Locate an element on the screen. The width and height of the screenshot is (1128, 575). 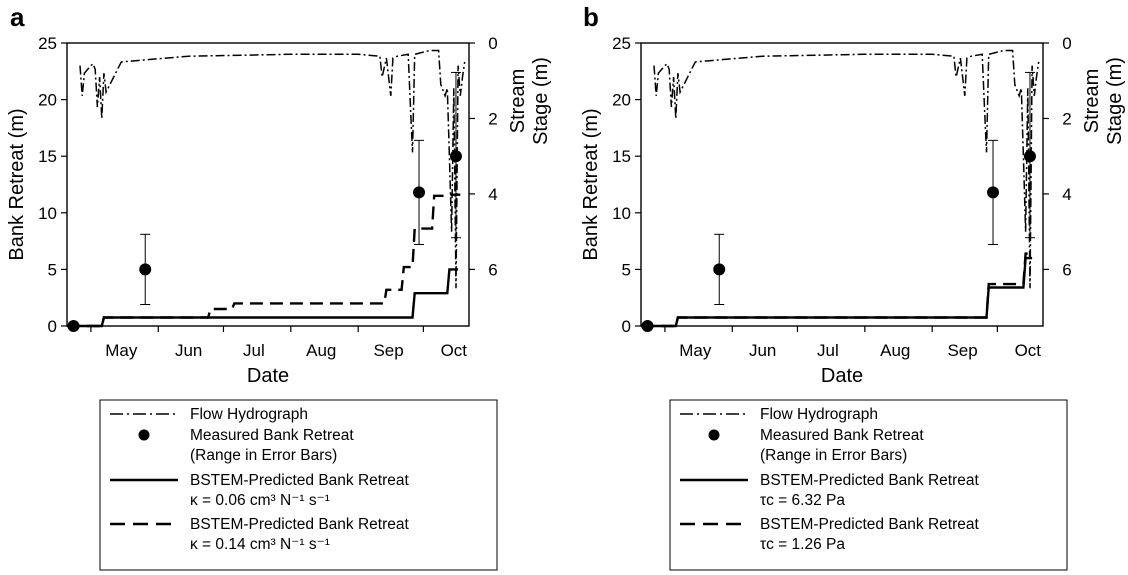
legend-label: κ = 0.14 cm³ N⁻¹ s⁻¹ is located at coordinates (260, 544).